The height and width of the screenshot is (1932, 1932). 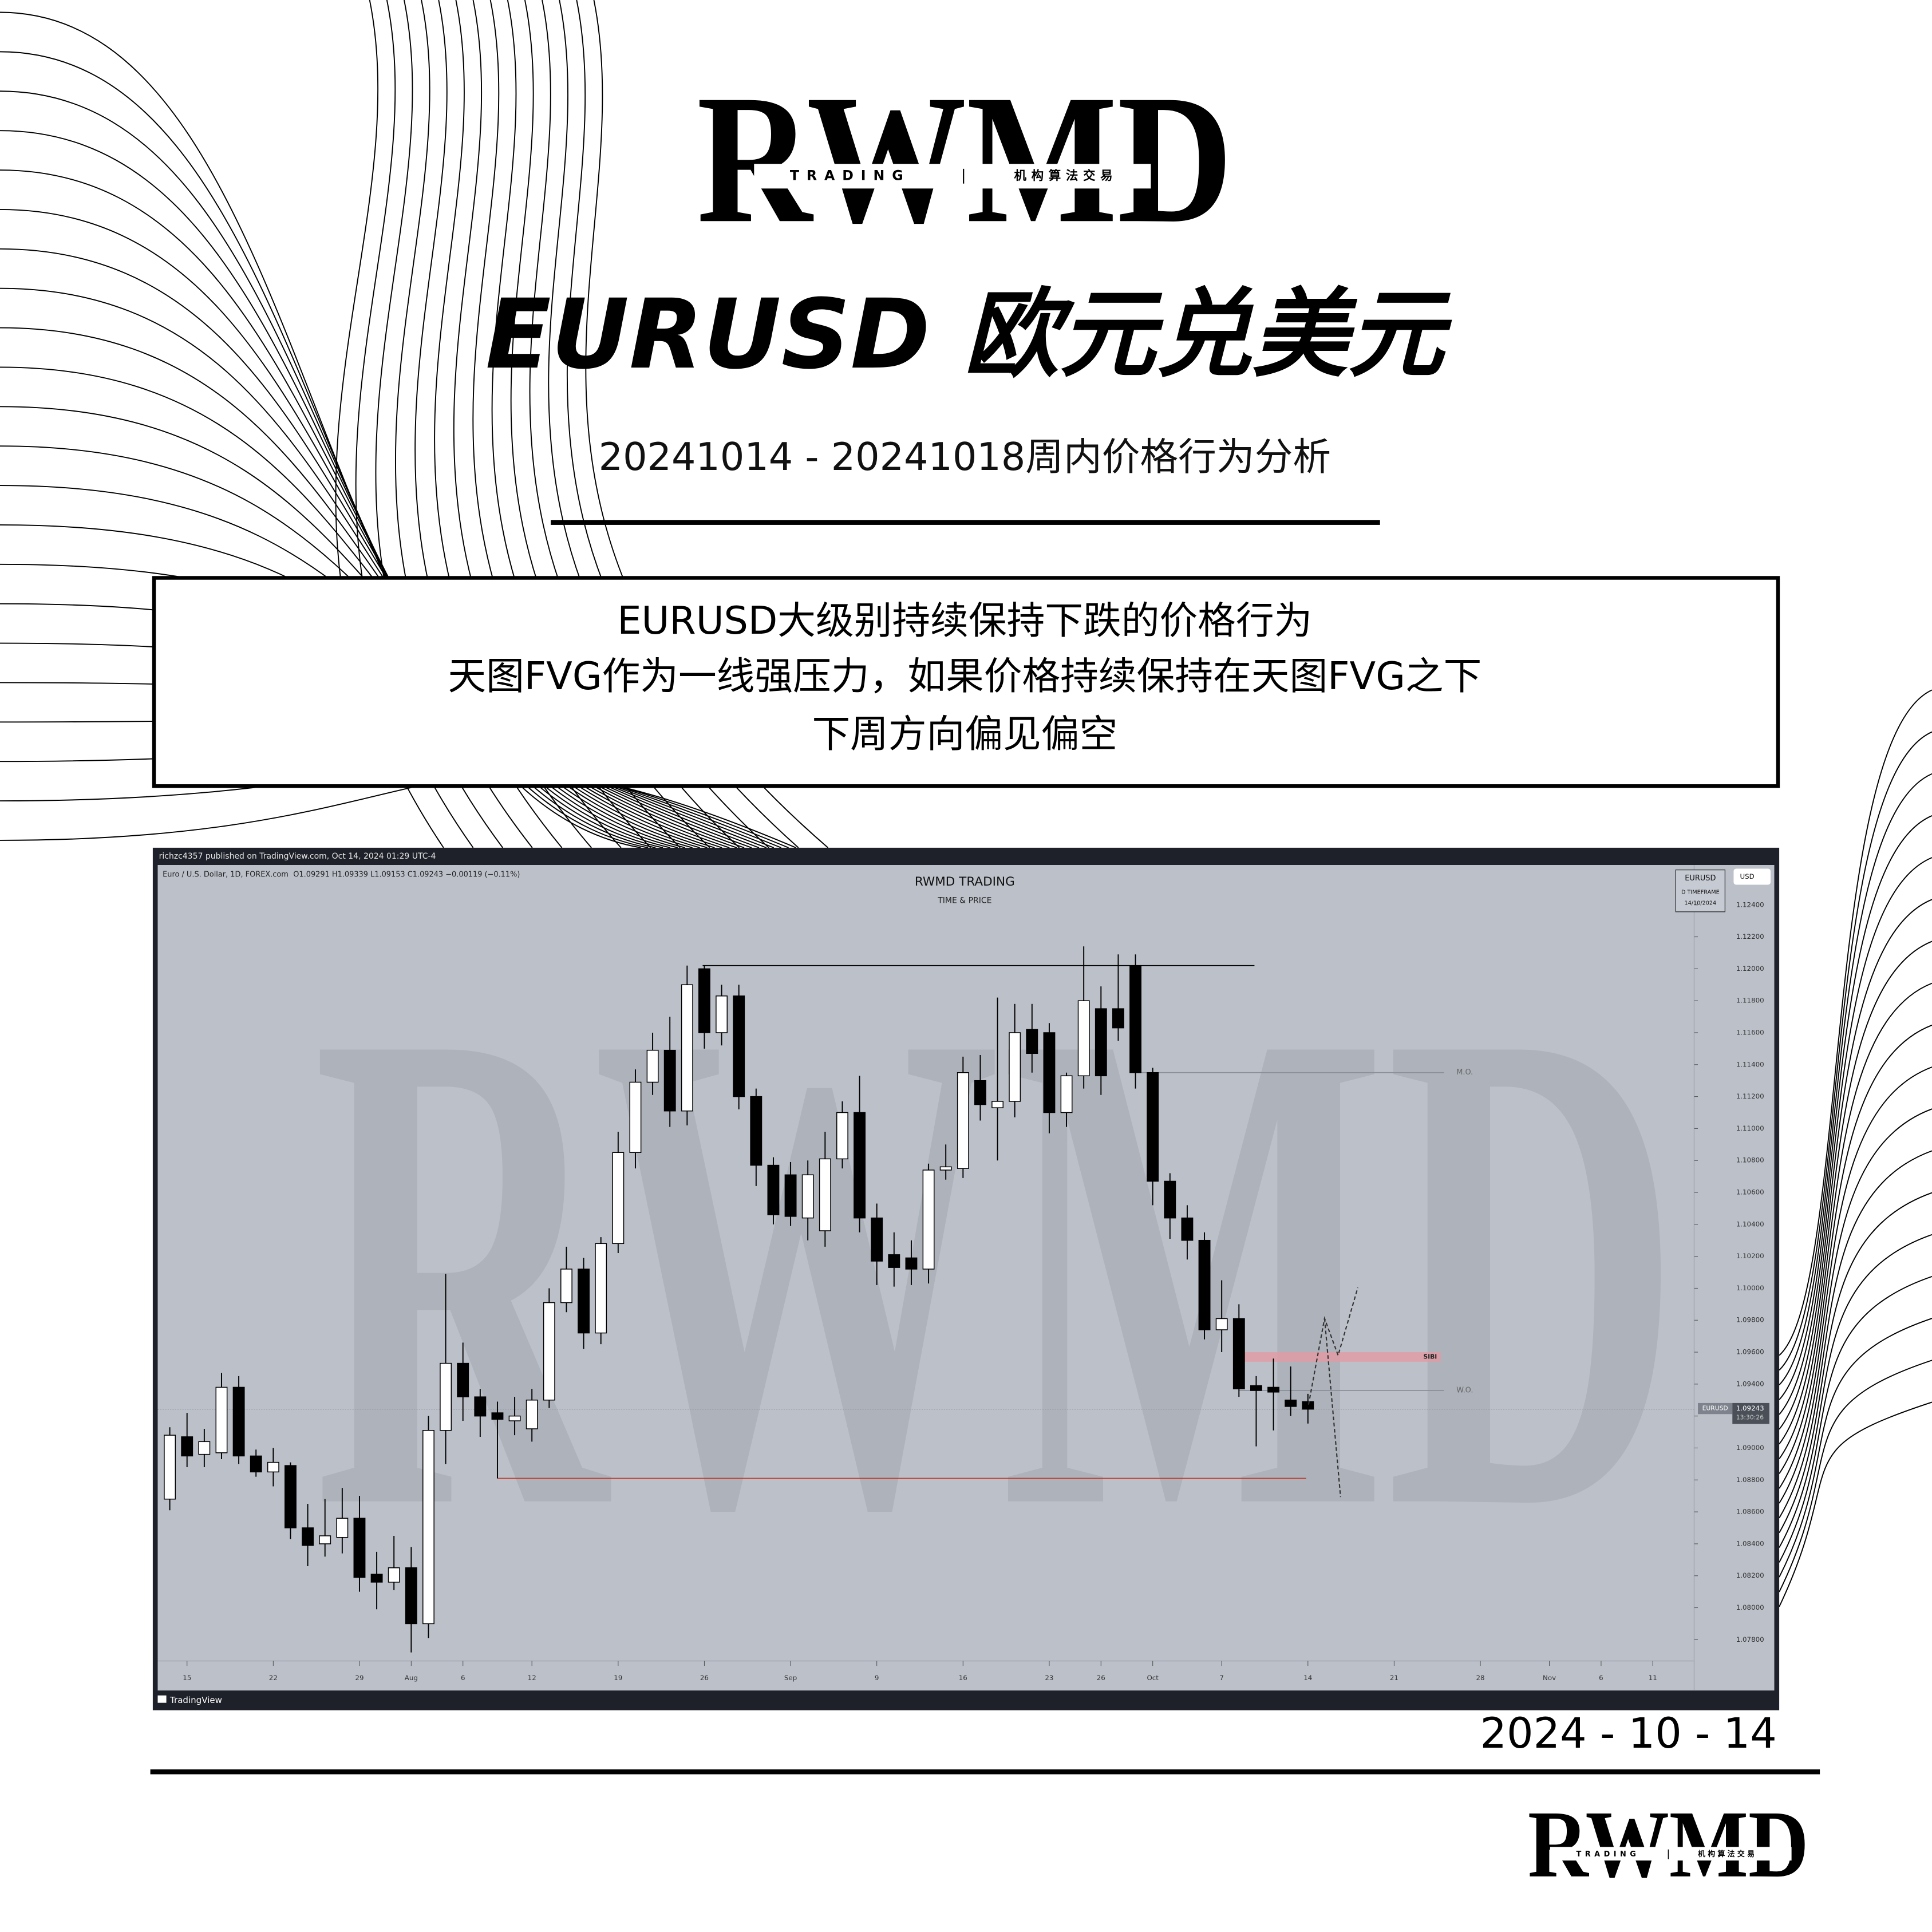 What do you see at coordinates (1065, 175) in the screenshot?
I see `logo-tagline-cn: 机构算法交易` at bounding box center [1065, 175].